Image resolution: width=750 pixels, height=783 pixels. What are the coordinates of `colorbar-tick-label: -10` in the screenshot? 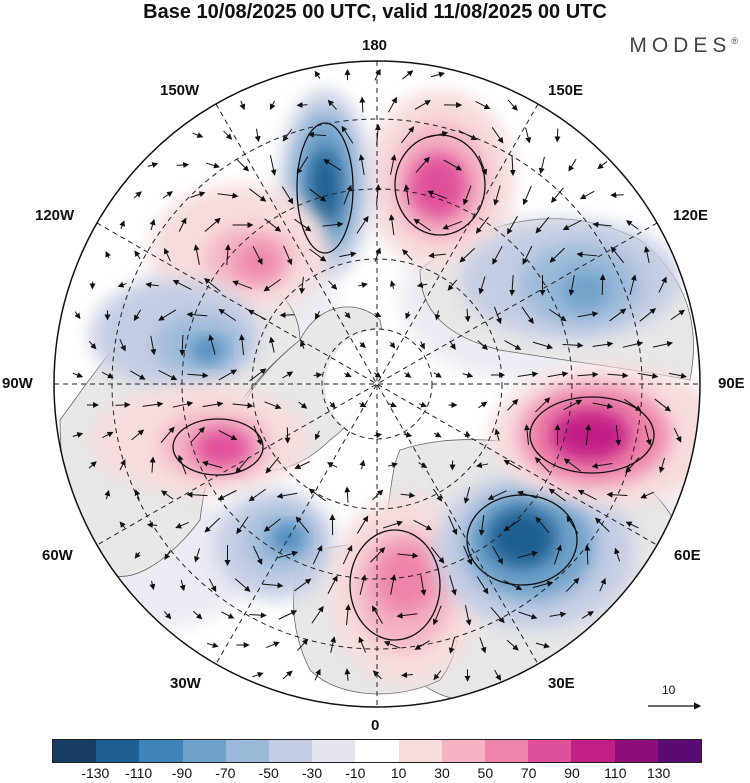 It's located at (355, 773).